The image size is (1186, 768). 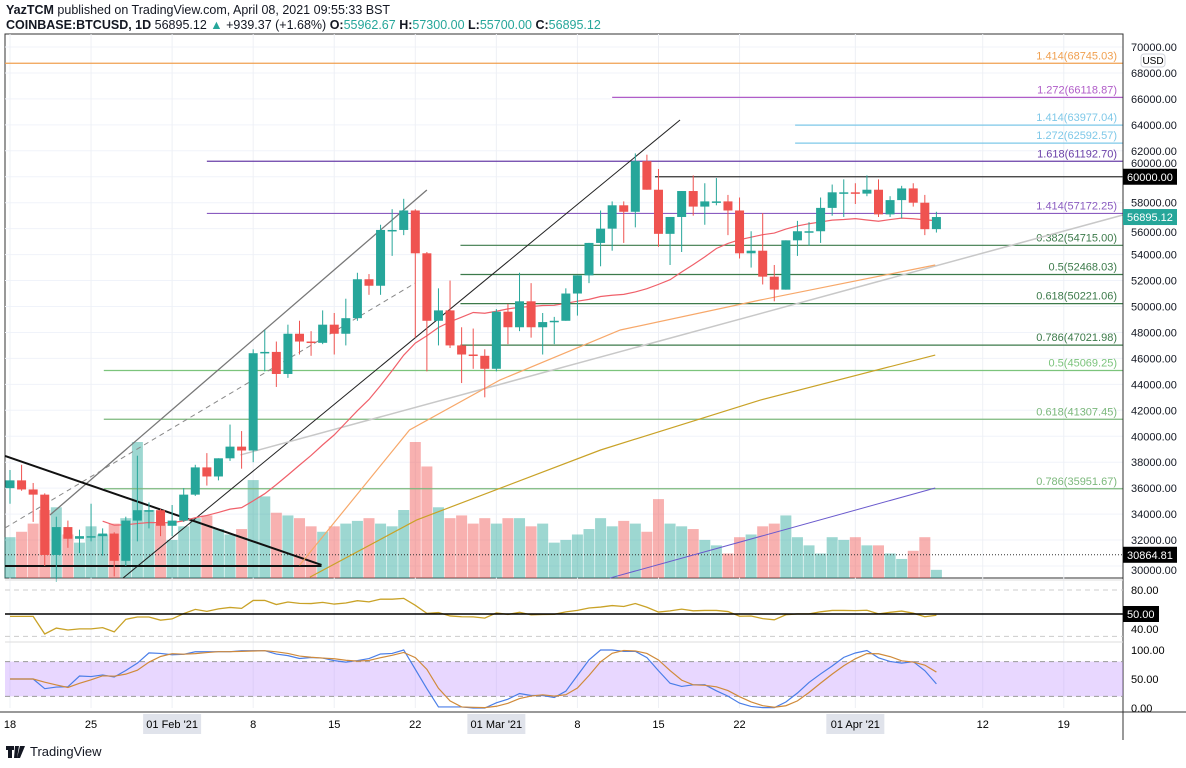 I want to click on stoch-axis-label: 50.00, so click(x=1145, y=680).